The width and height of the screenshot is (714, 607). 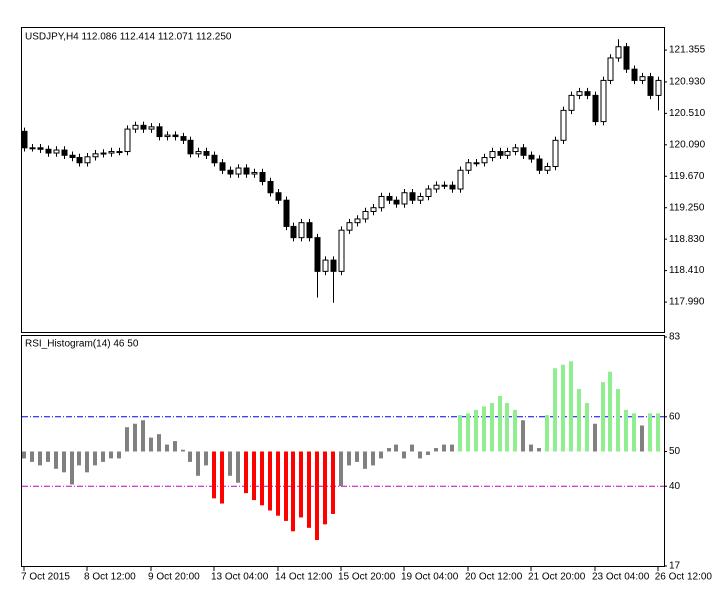 I want to click on x-tick-label: 19 Oct 04:00, so click(x=430, y=577).